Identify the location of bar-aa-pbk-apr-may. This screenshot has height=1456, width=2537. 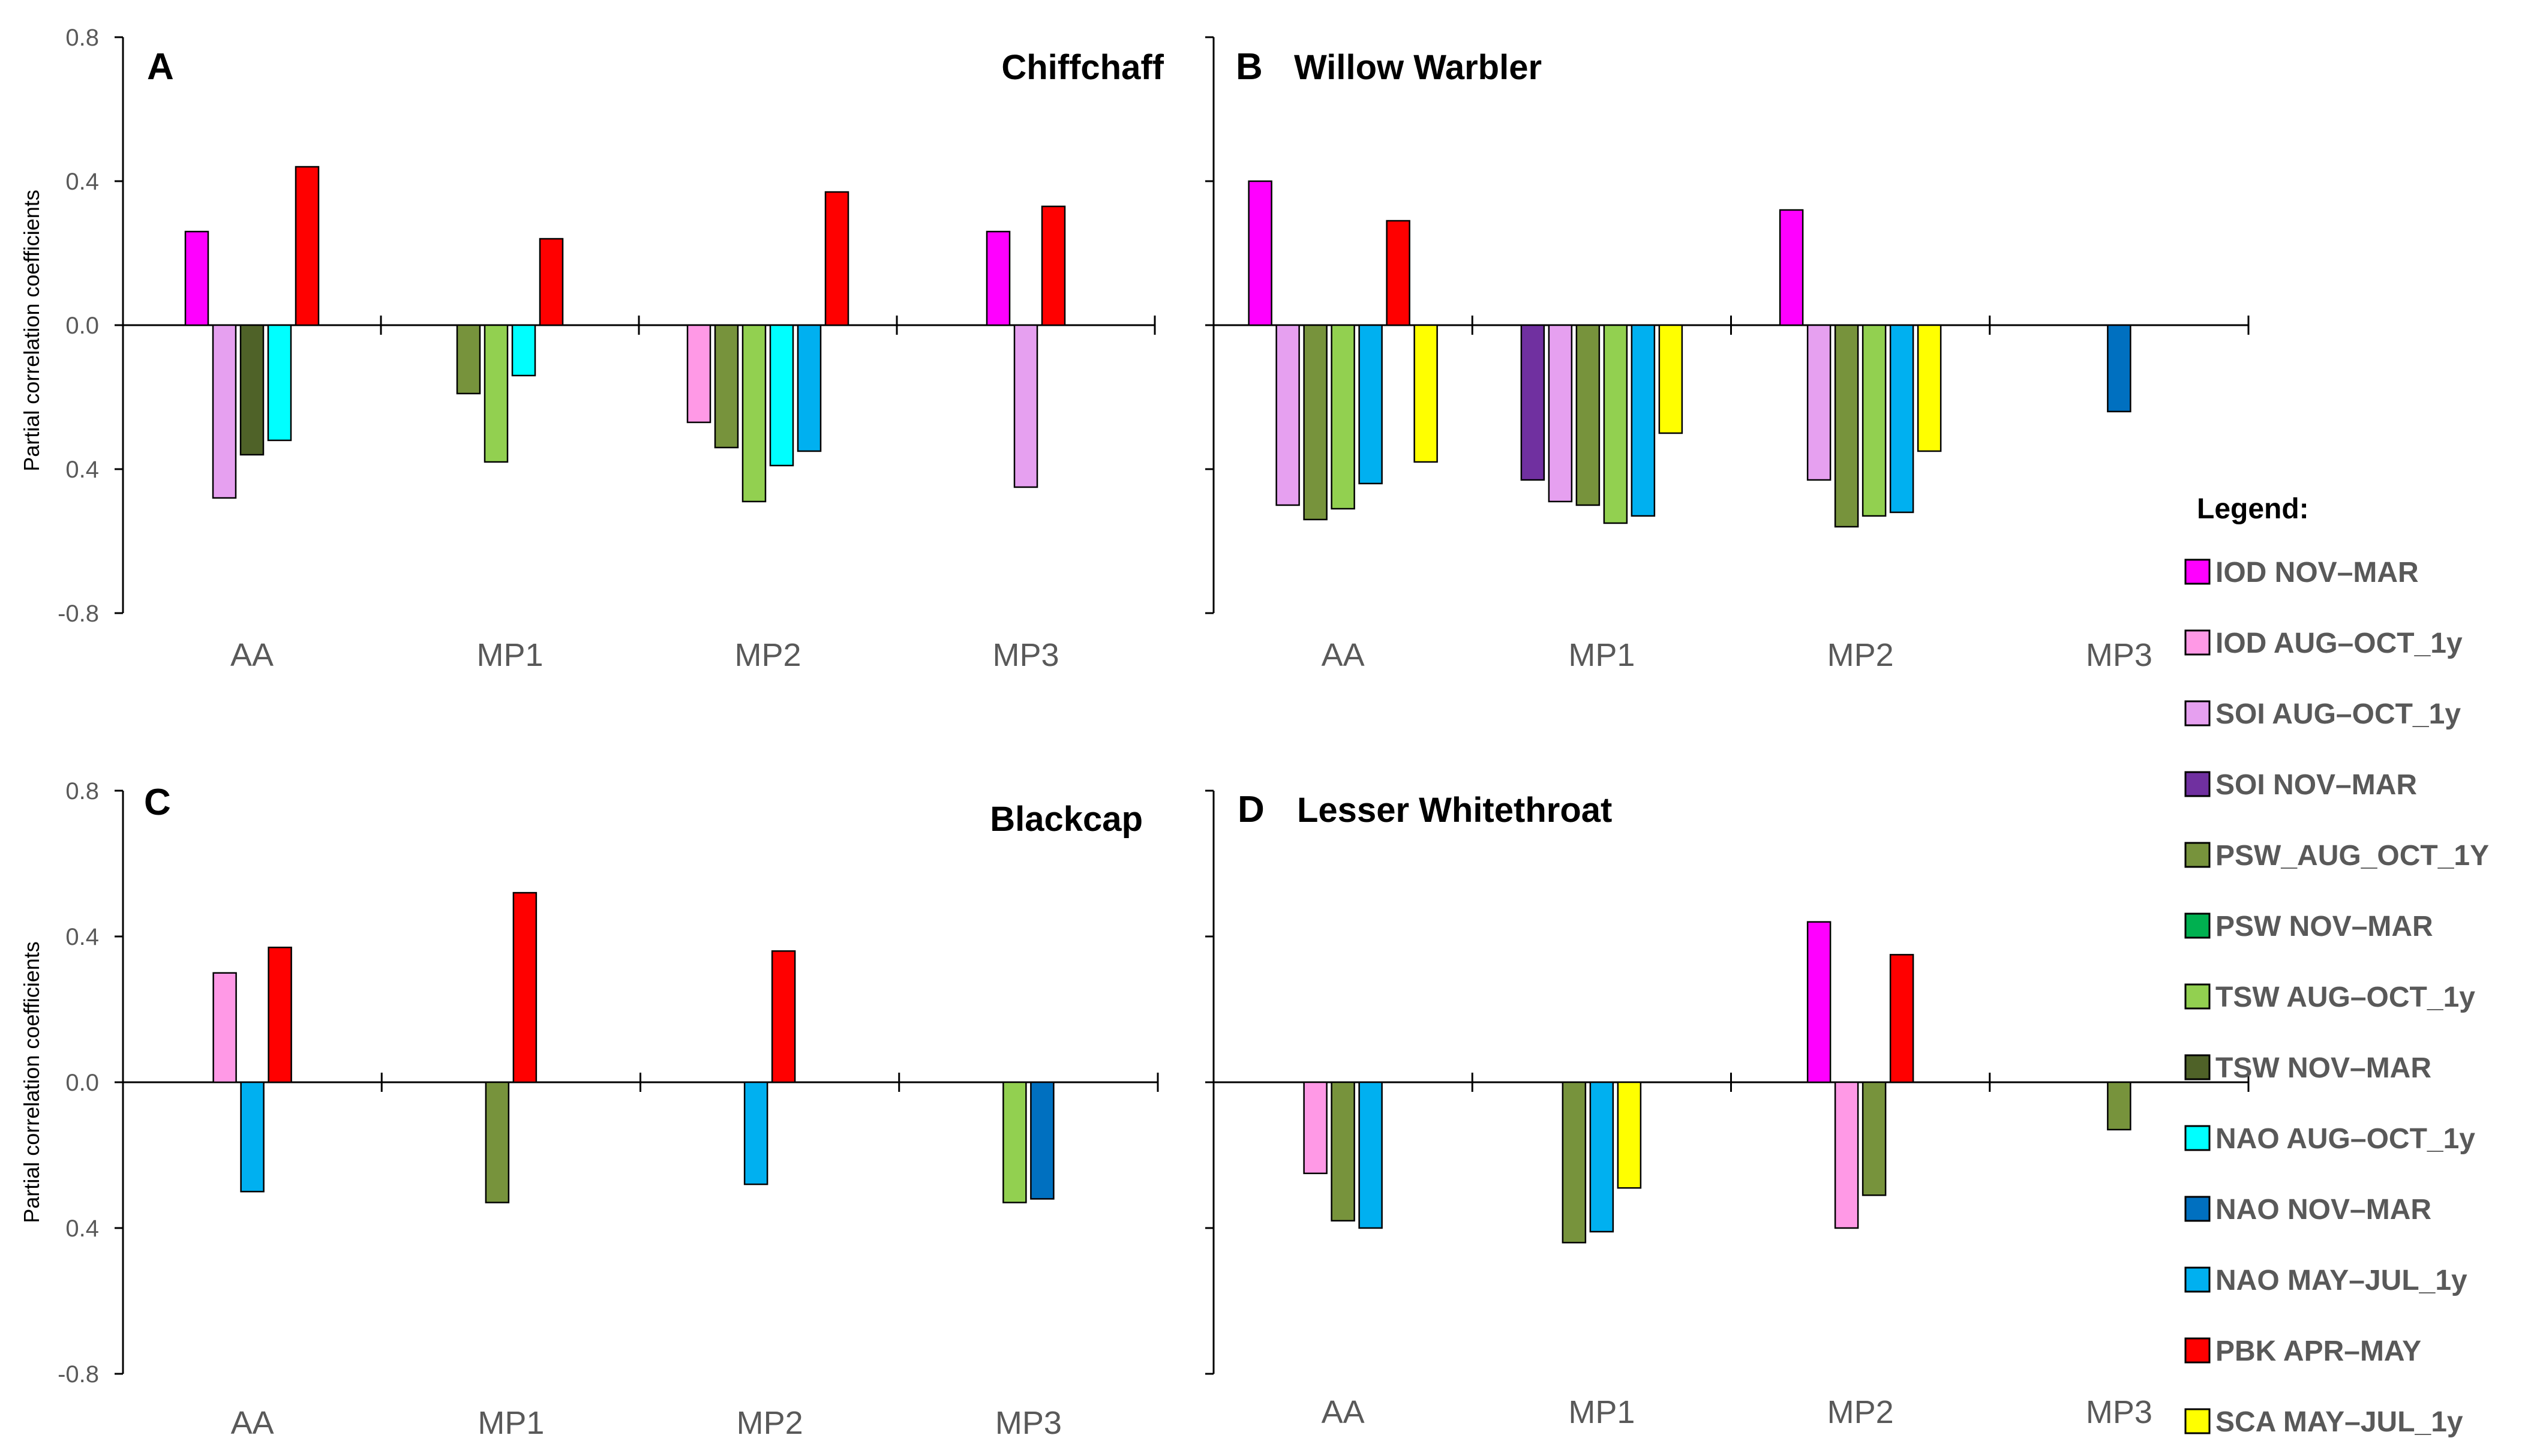
(280, 1015).